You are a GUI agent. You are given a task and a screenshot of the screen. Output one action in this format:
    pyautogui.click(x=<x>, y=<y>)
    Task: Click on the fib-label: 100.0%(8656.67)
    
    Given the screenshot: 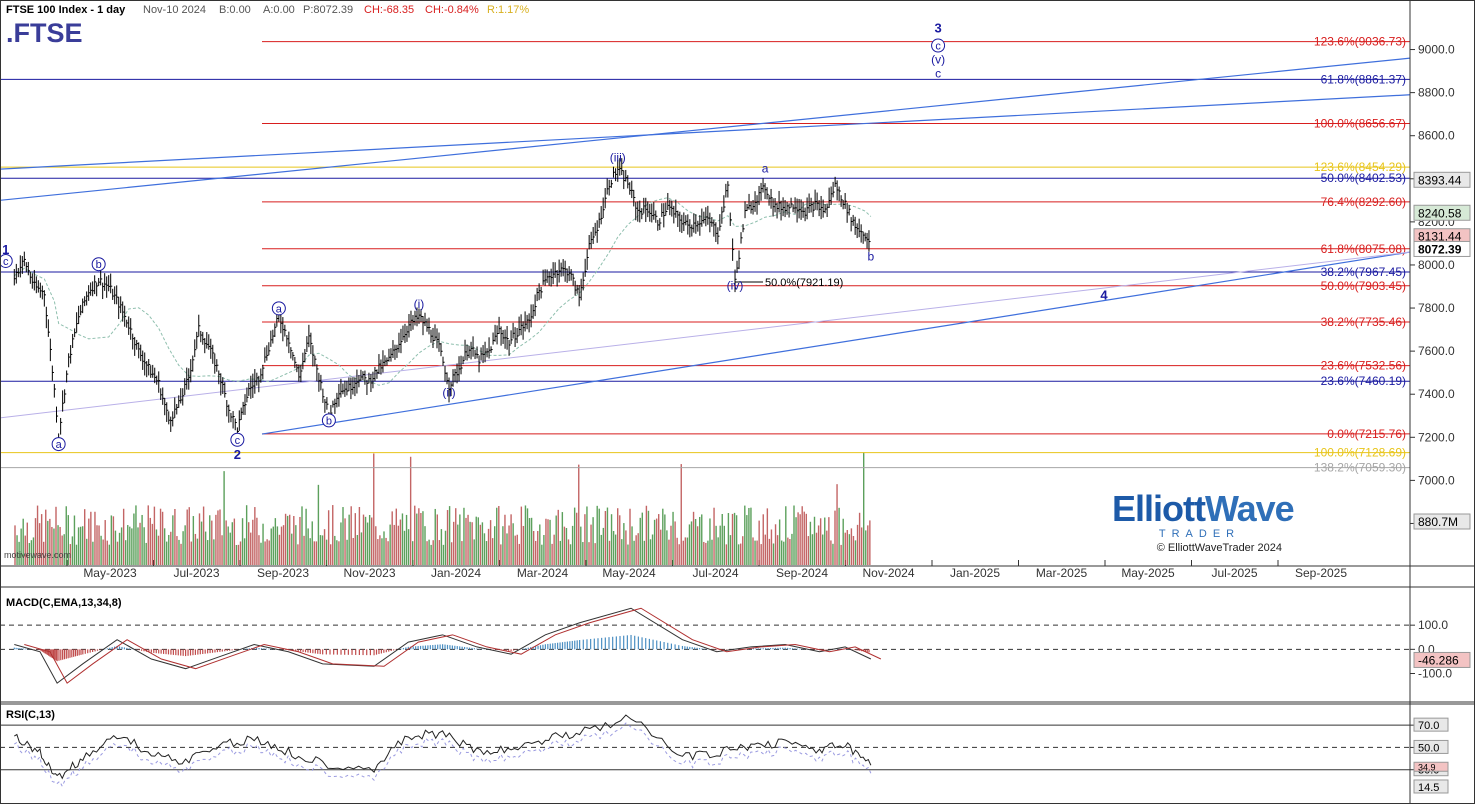 What is the action you would take?
    pyautogui.click(x=1360, y=124)
    